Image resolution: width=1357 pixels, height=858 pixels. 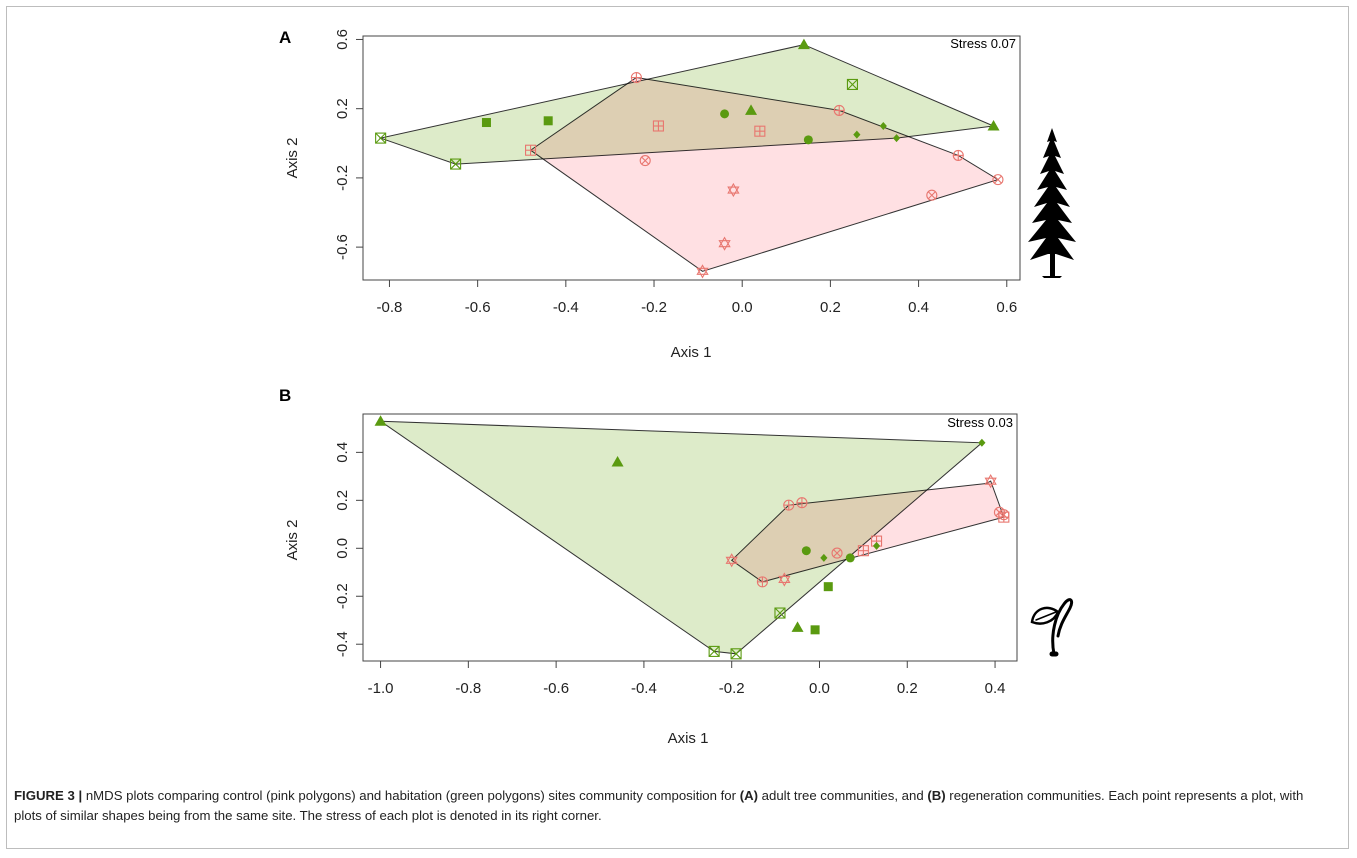 I want to click on y-tick-label: 0.0, so click(x=342, y=548).